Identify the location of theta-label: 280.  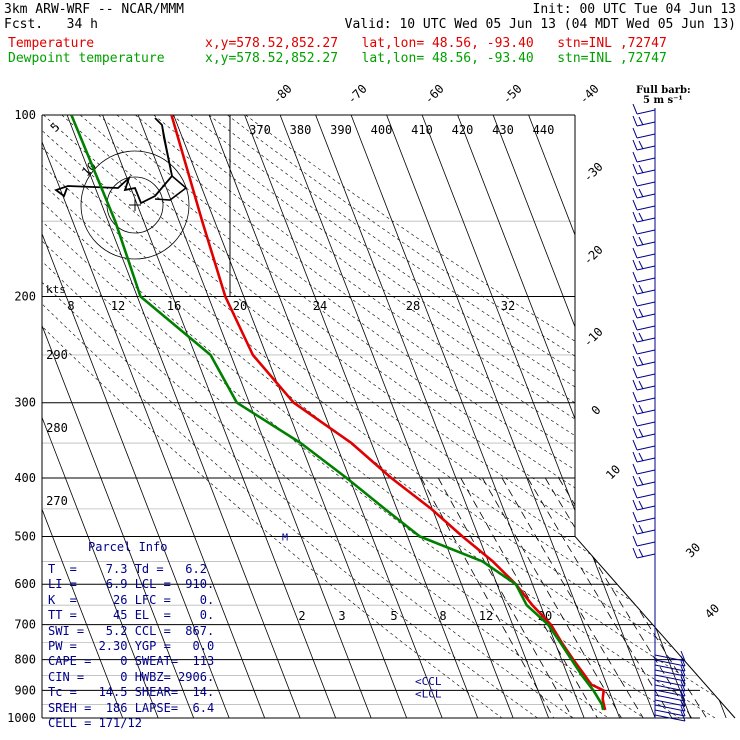
(57, 428).